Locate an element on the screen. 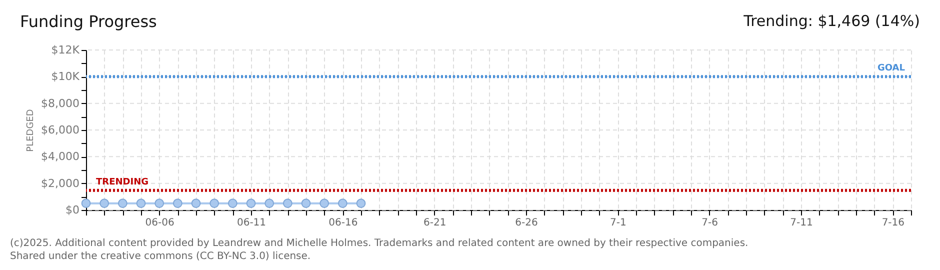 The height and width of the screenshot is (270, 940). x-tick-label: 7-11 is located at coordinates (801, 223).